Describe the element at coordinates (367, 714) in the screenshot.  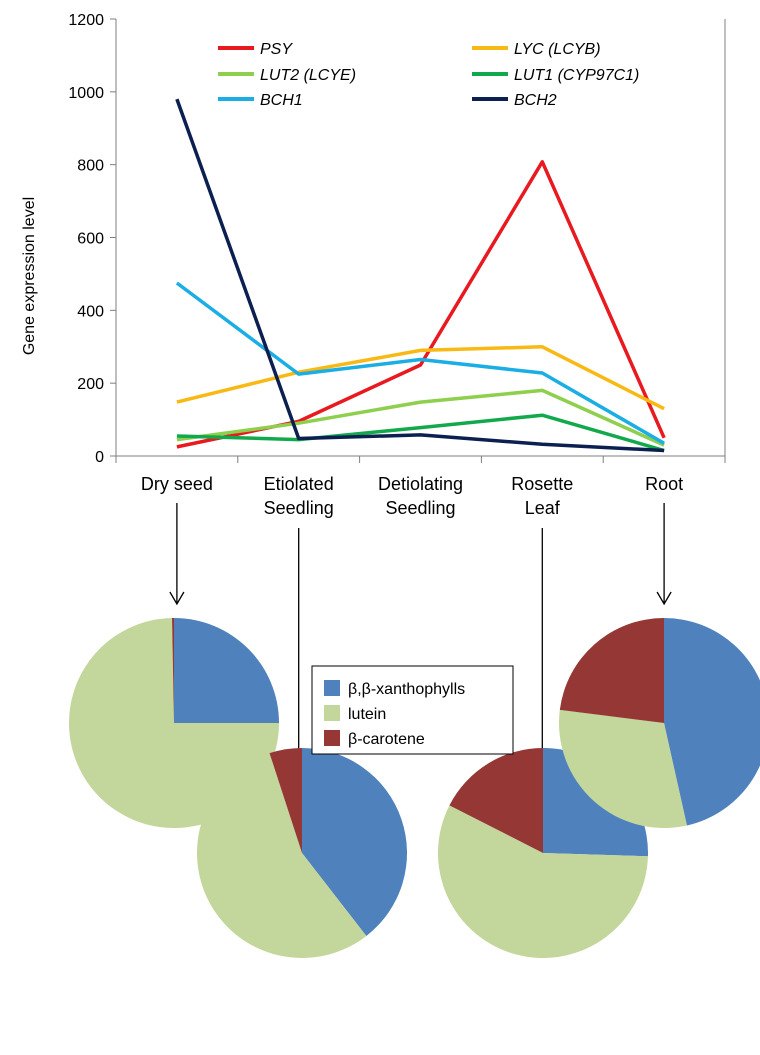
I see `pie-legend-label: lutein` at that location.